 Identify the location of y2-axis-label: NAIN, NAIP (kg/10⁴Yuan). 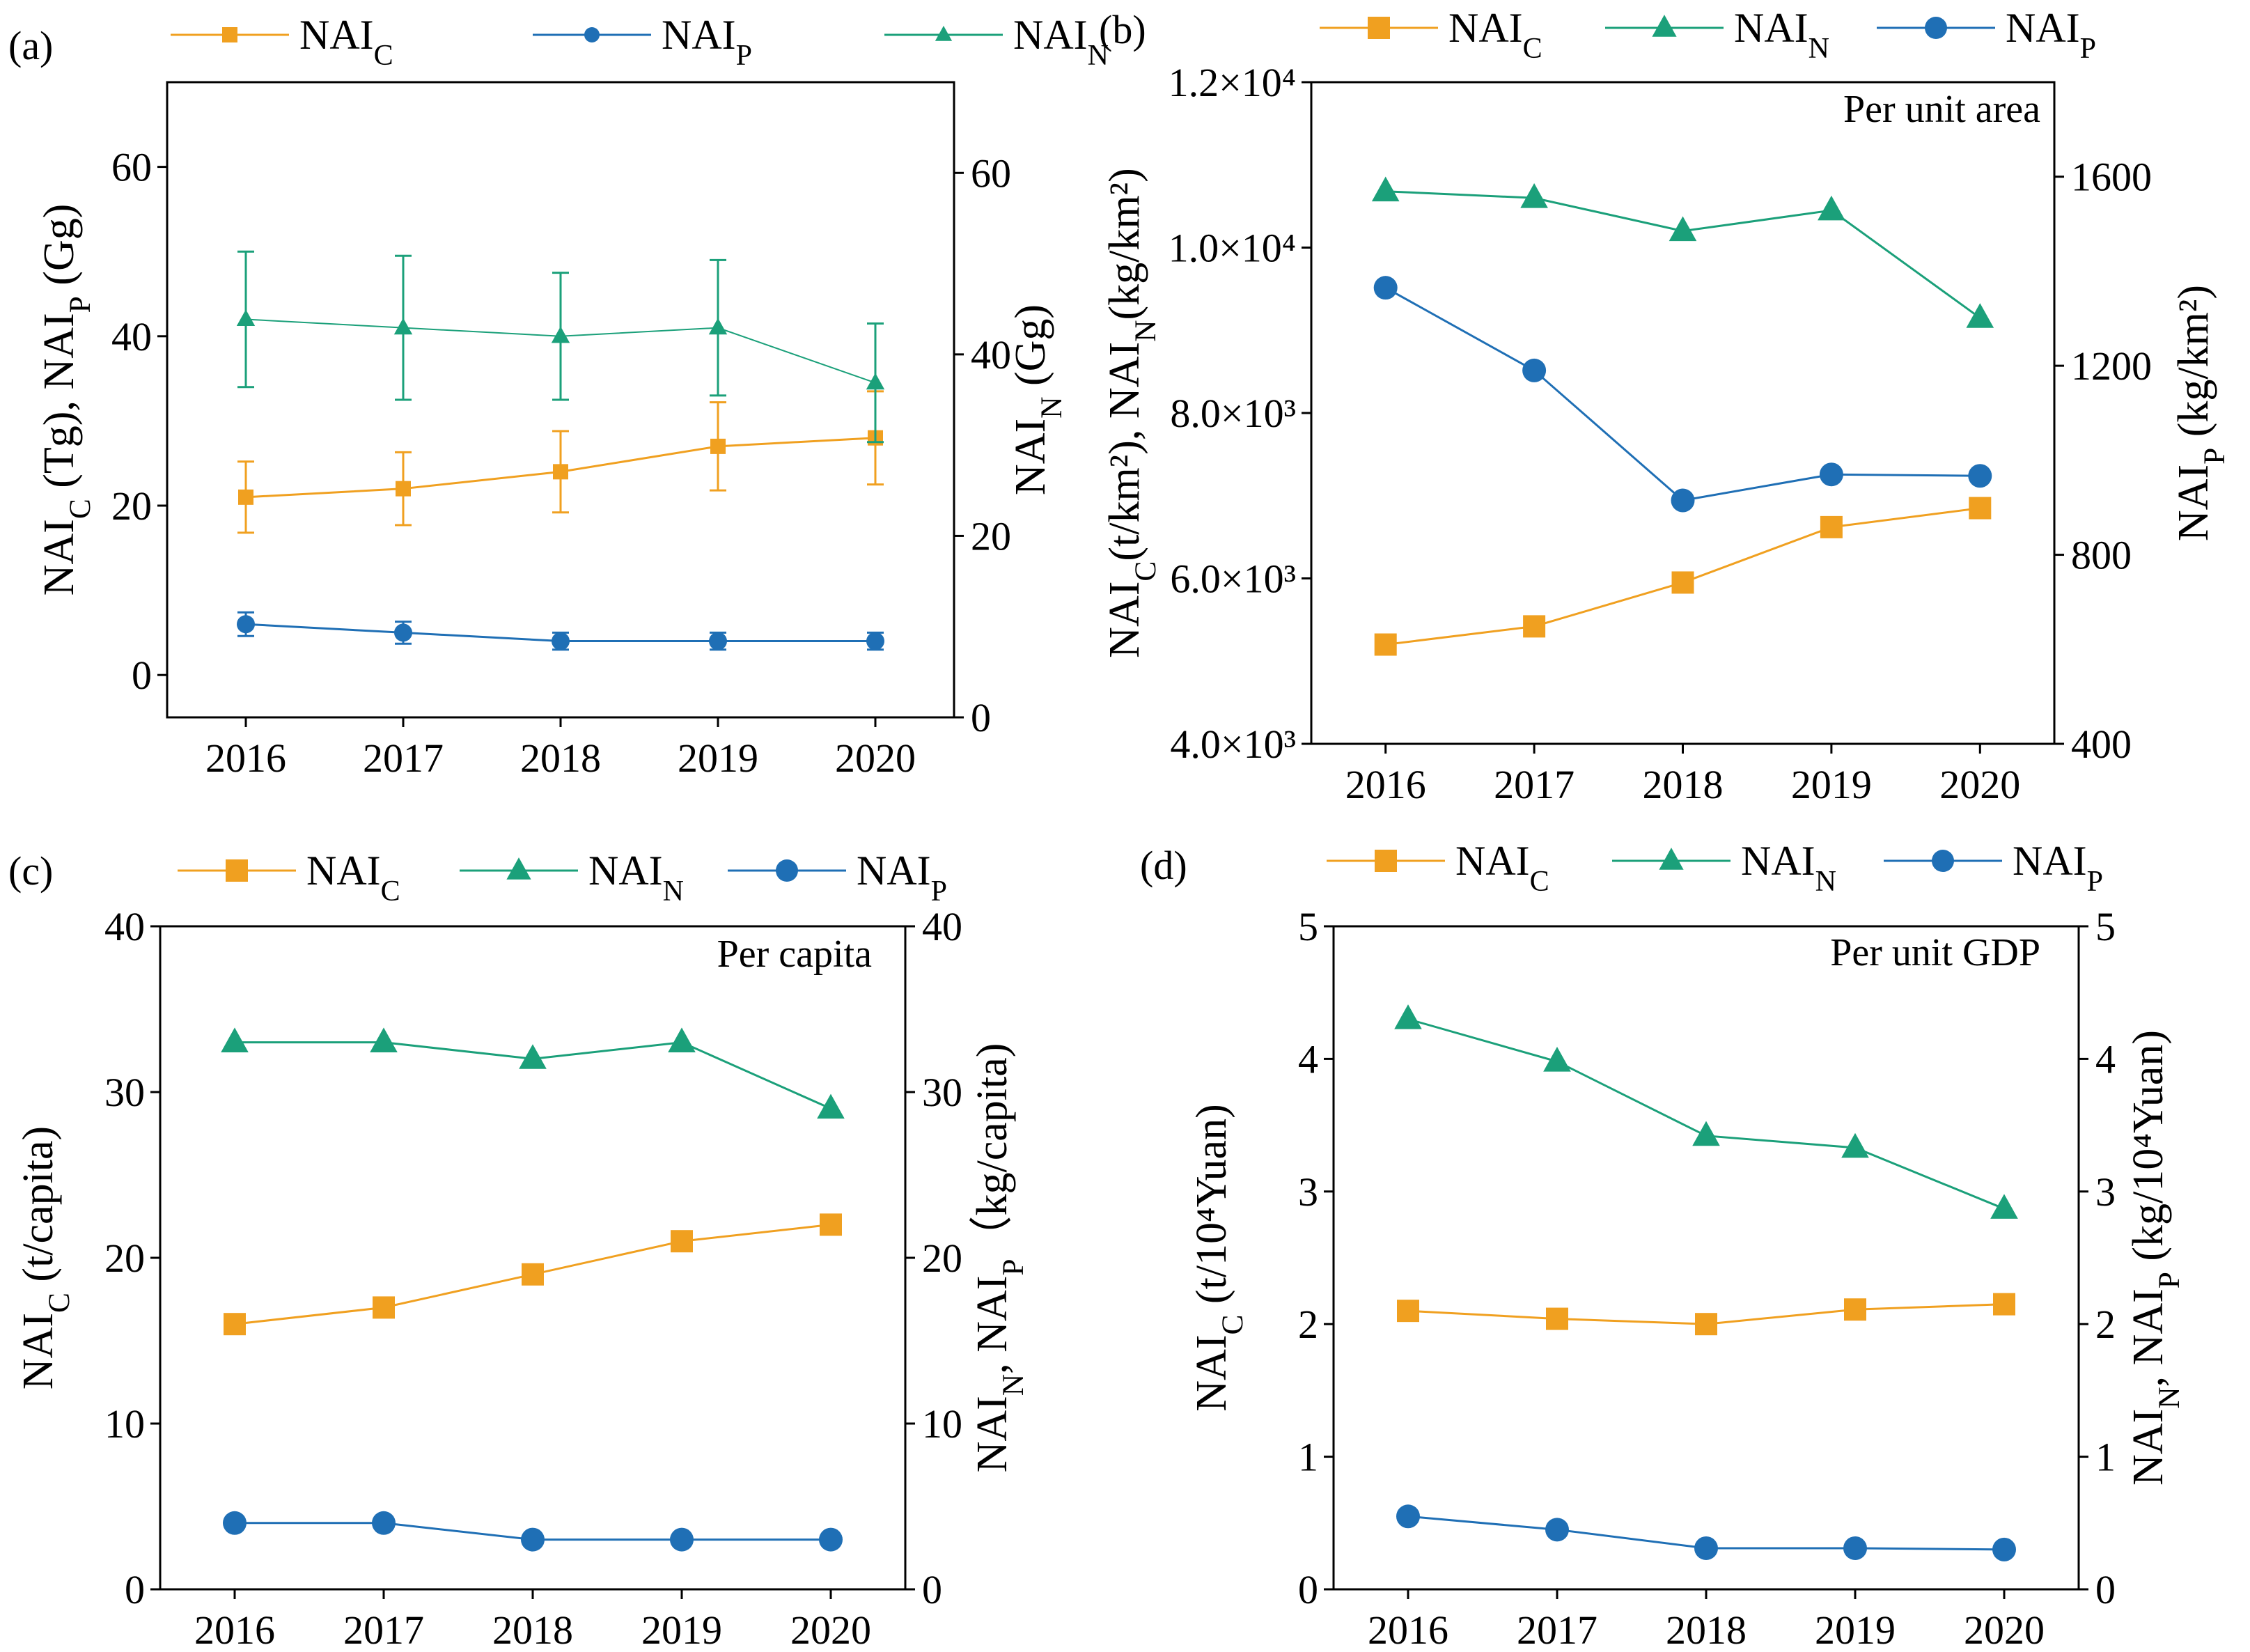
(2155, 1258).